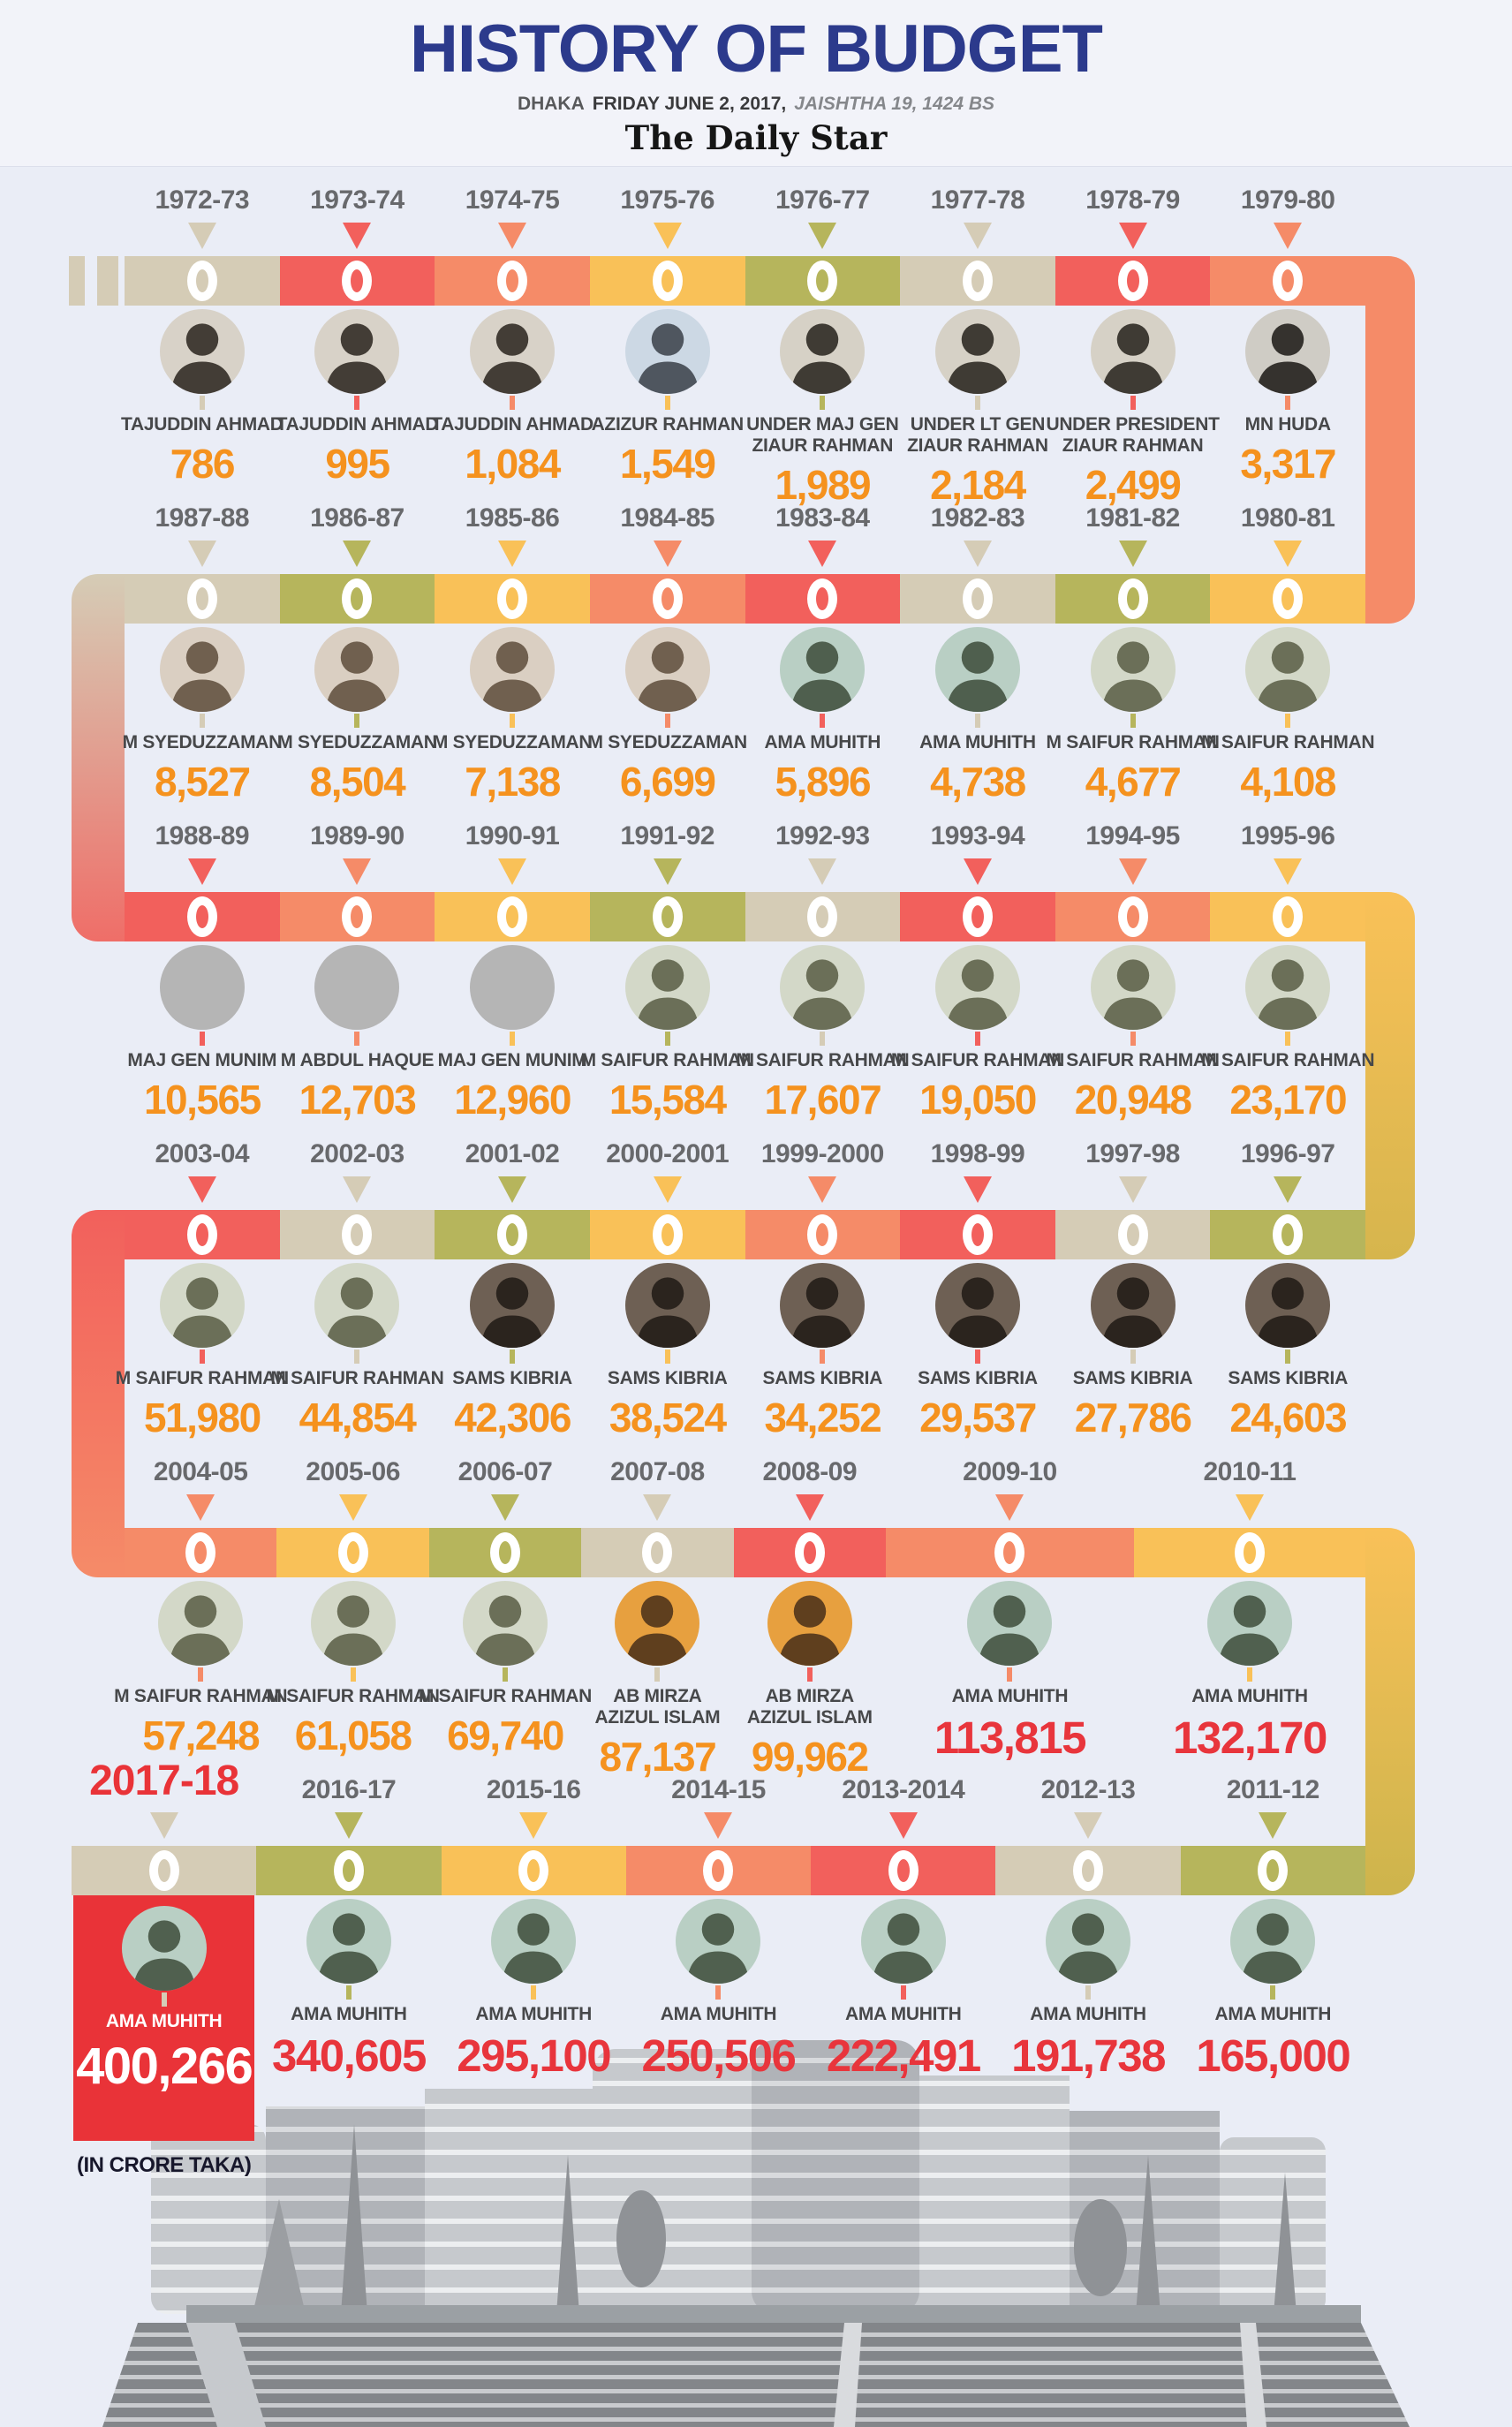  Describe the element at coordinates (349, 2055) in the screenshot. I see `budget-value: 340,605` at that location.